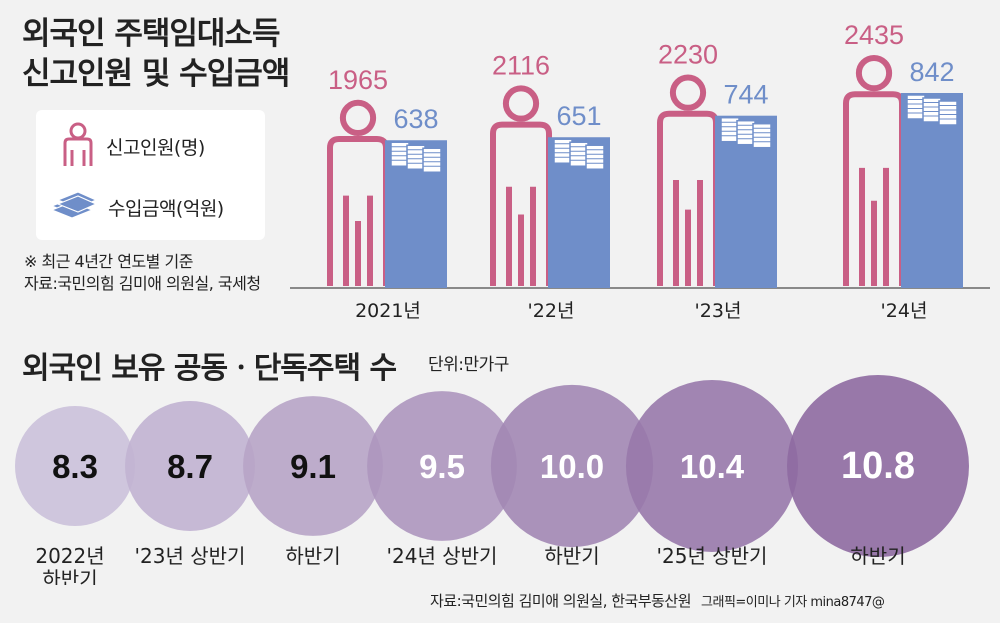 The width and height of the screenshot is (1000, 623). I want to click on top-title-line1: 외국인 주택임대소득, so click(151, 34).